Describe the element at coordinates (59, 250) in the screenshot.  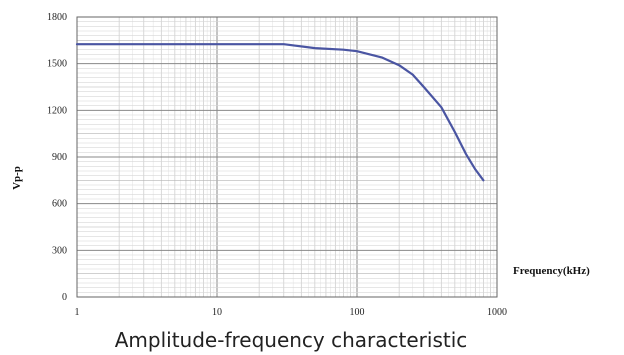
I see `y-tick-label: 300` at that location.